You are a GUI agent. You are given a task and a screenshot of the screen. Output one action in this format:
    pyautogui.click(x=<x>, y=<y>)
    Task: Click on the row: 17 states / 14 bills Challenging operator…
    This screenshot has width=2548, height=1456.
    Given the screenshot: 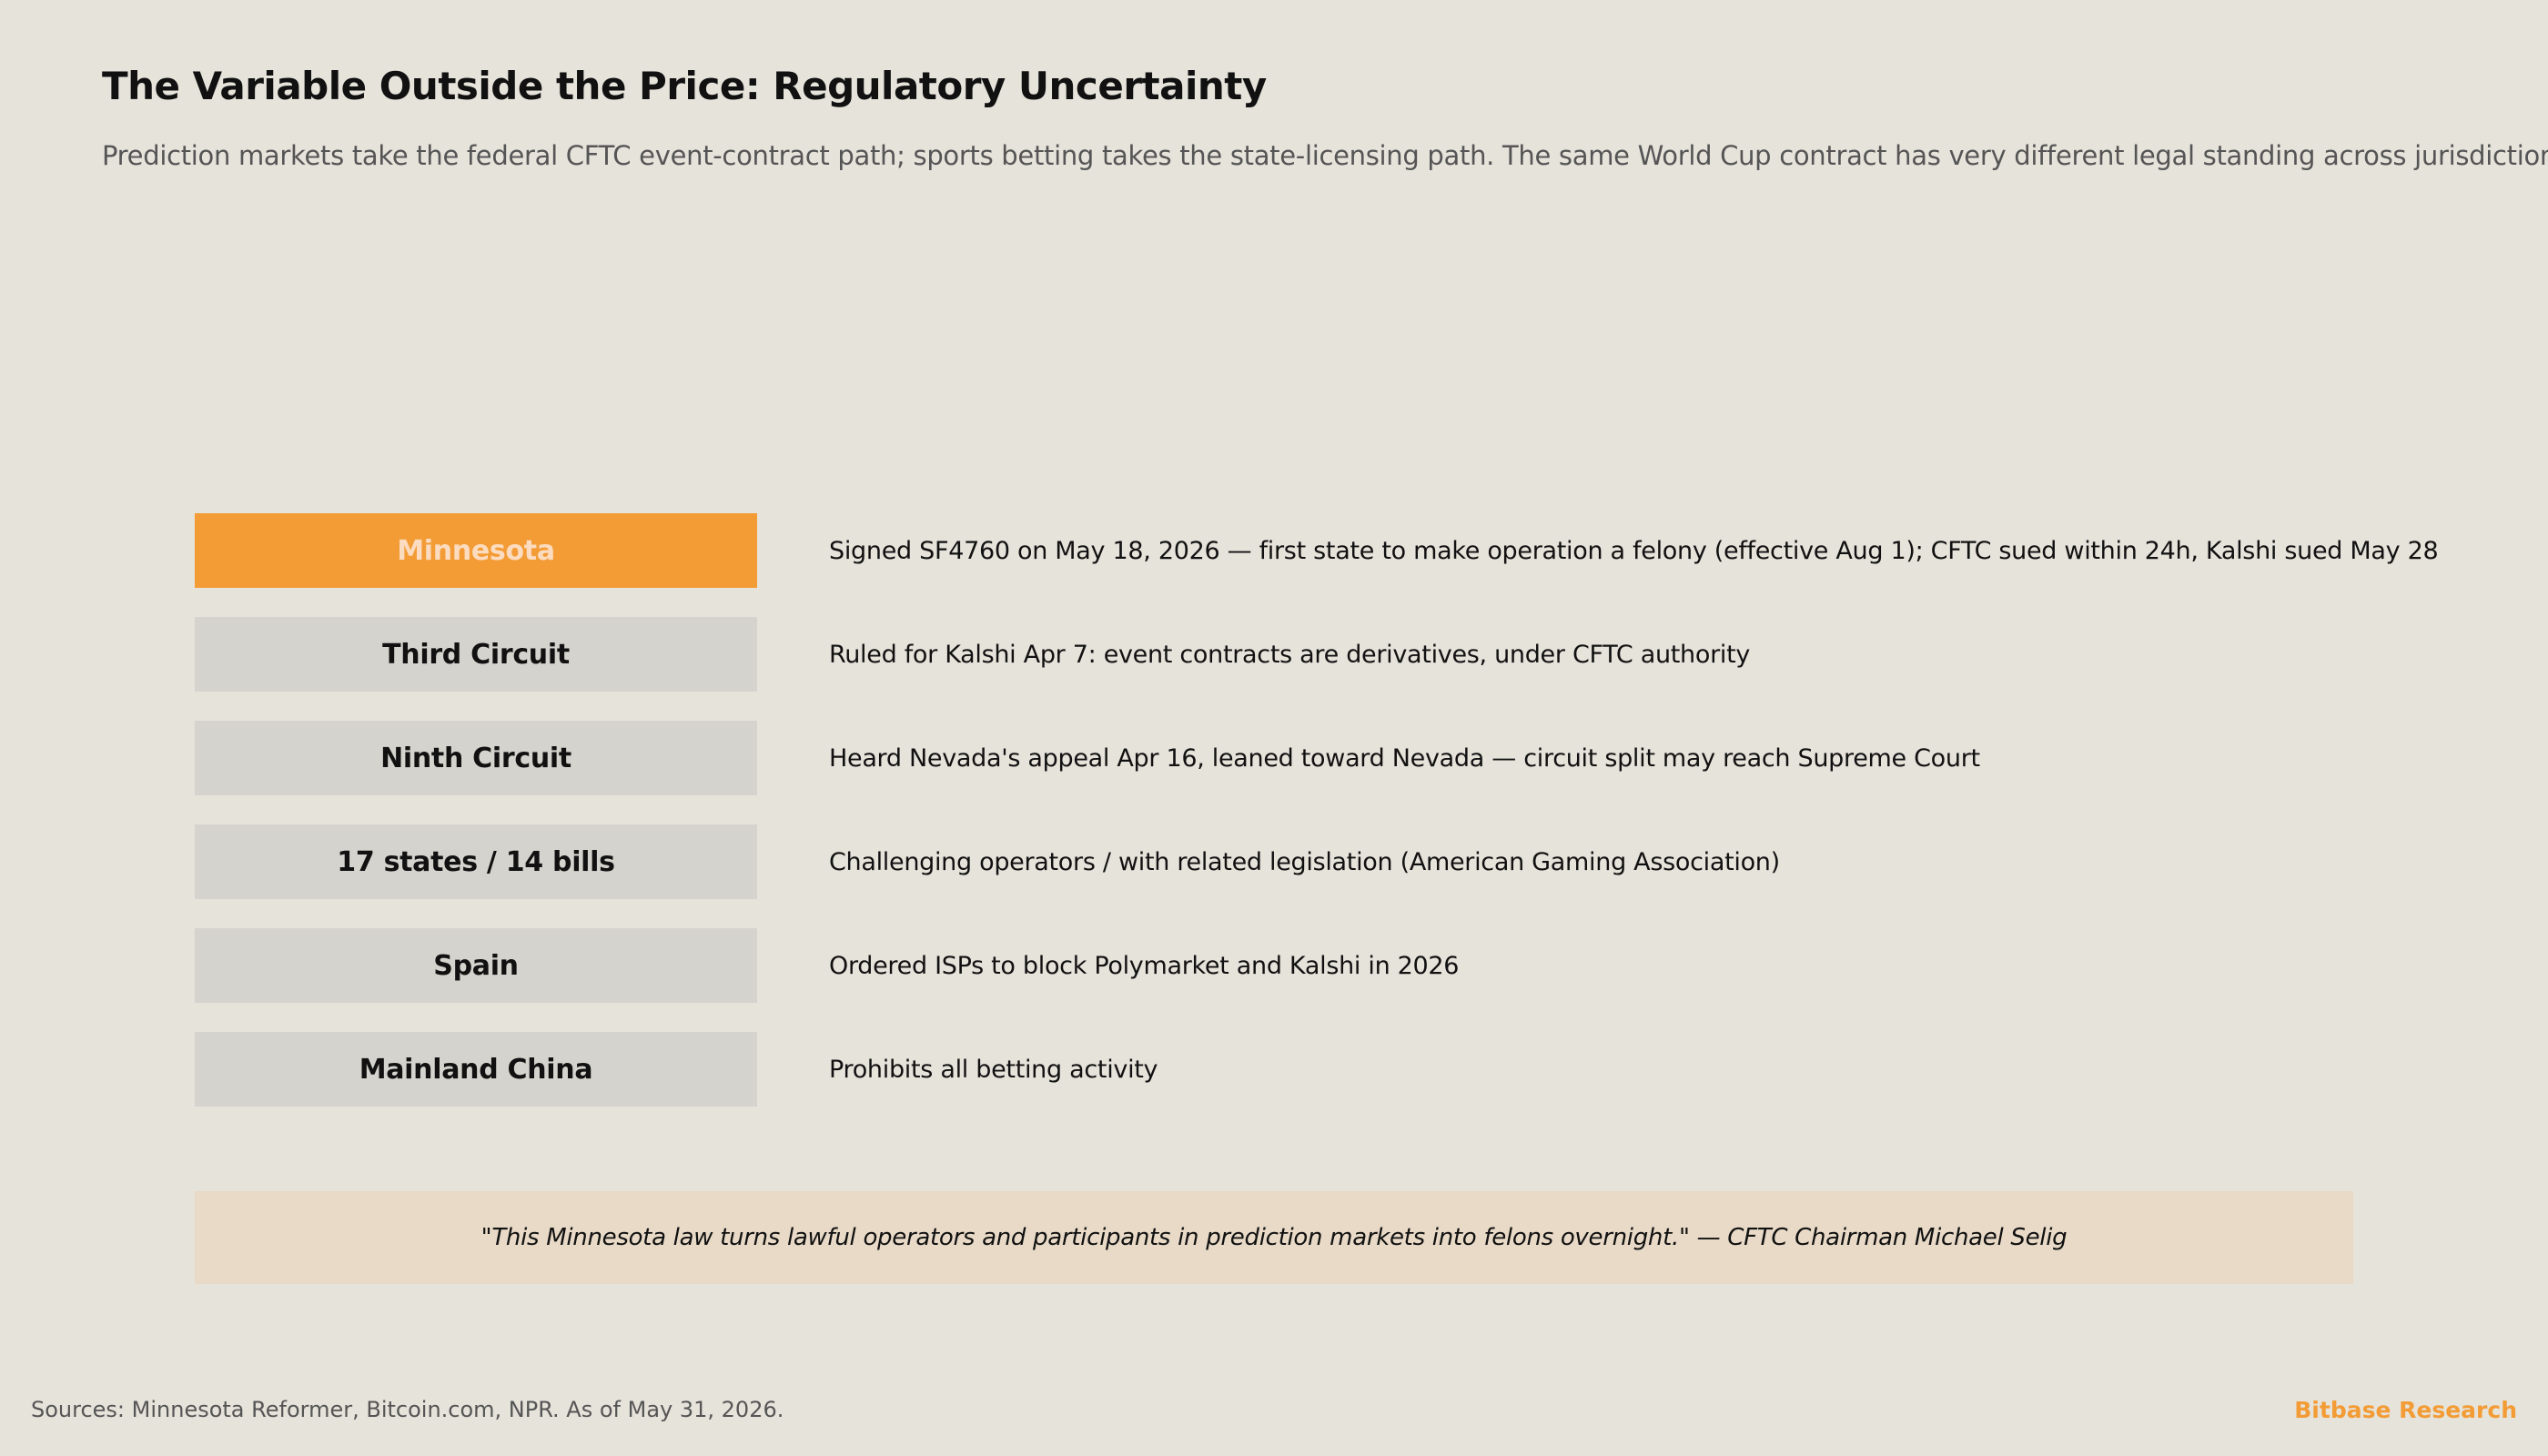 What is the action you would take?
    pyautogui.click(x=1287, y=862)
    